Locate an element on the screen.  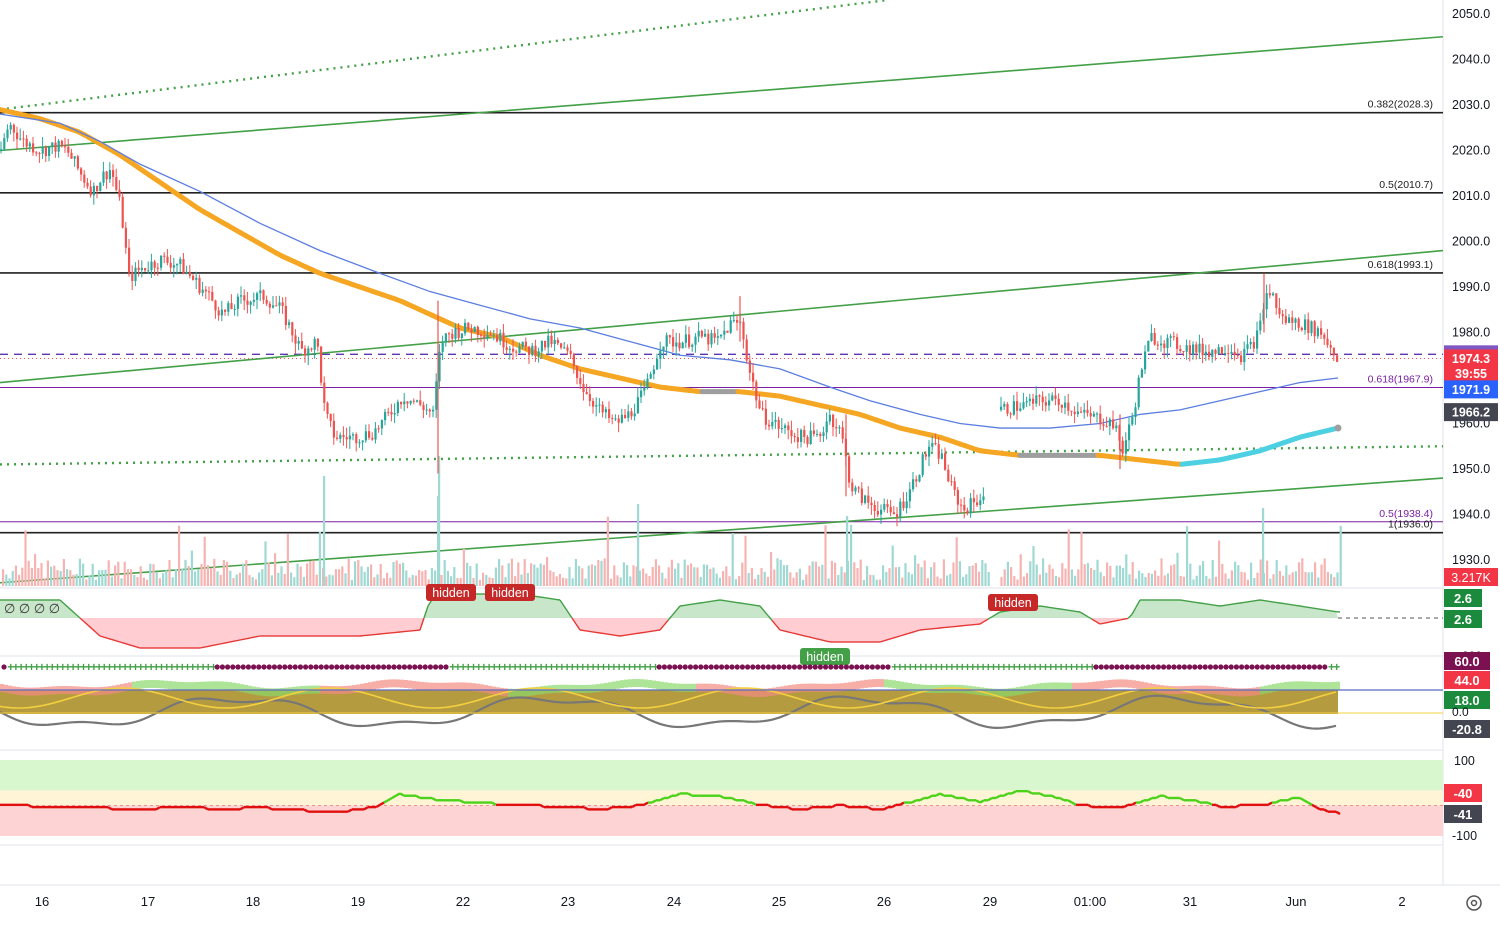
gear-icon is located at coordinates (1474, 903).